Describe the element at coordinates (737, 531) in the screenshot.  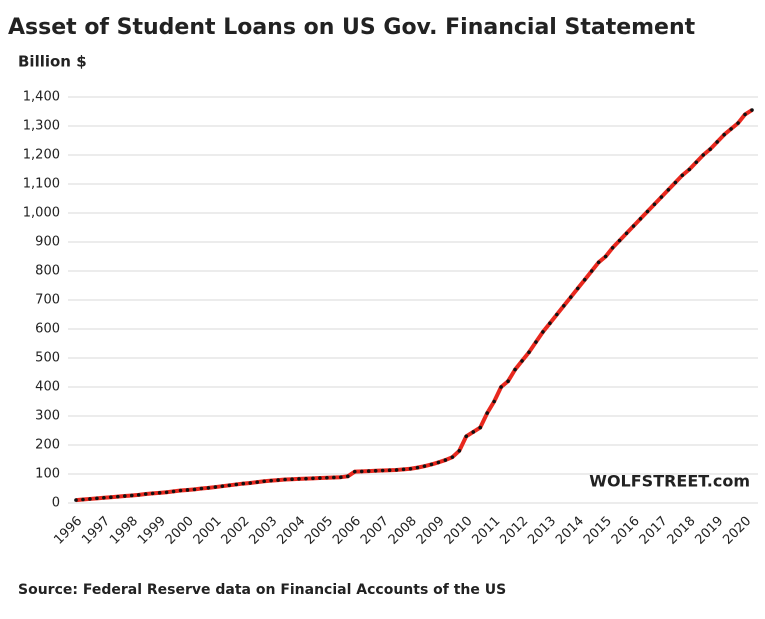
I see `x-tick-label: 2020` at that location.